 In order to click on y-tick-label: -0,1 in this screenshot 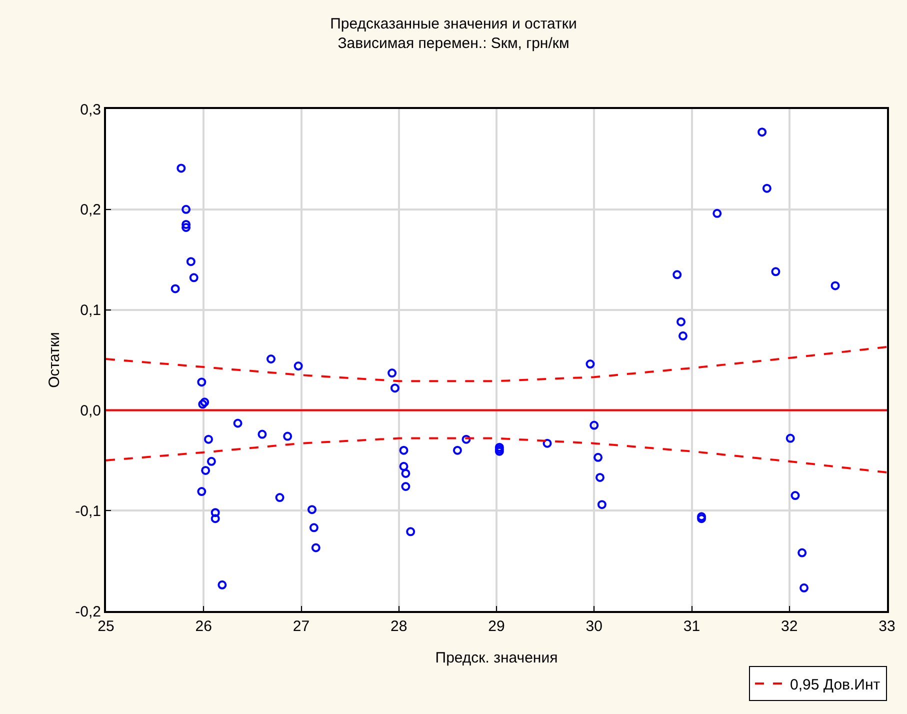, I will do `click(88, 511)`.